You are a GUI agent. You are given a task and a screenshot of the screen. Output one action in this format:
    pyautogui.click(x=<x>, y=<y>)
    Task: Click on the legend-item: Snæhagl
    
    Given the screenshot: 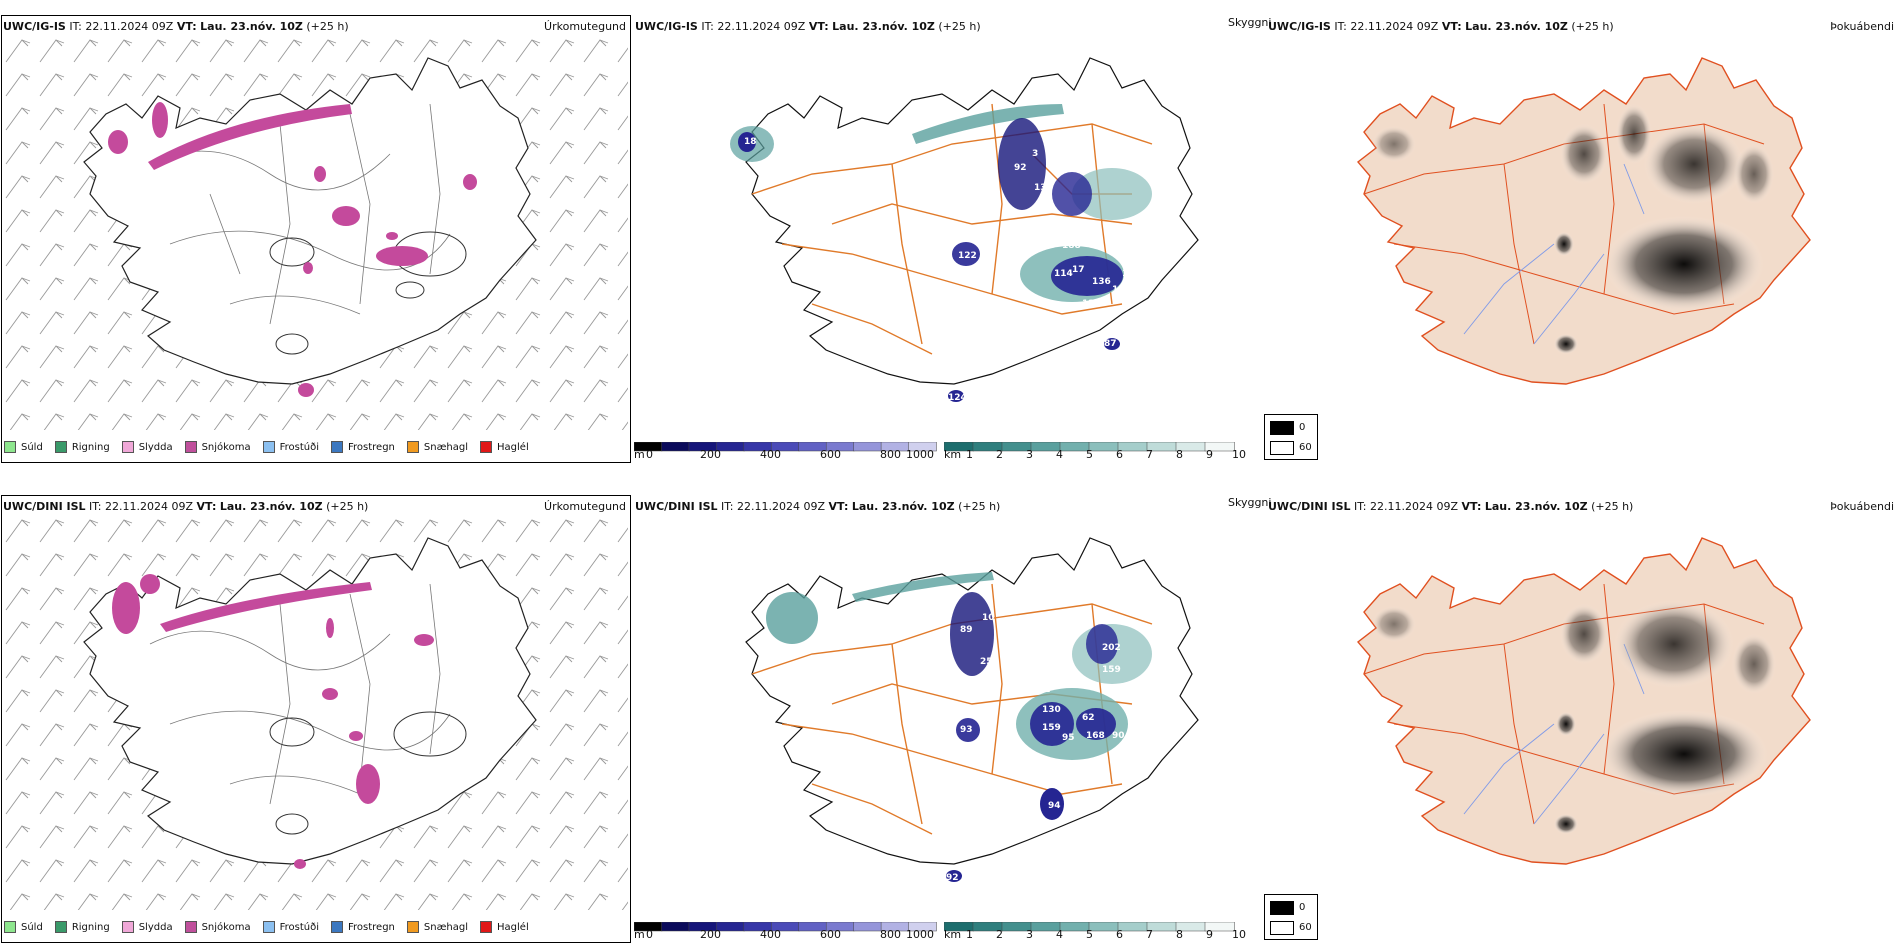 What is the action you would take?
    pyautogui.click(x=437, y=447)
    